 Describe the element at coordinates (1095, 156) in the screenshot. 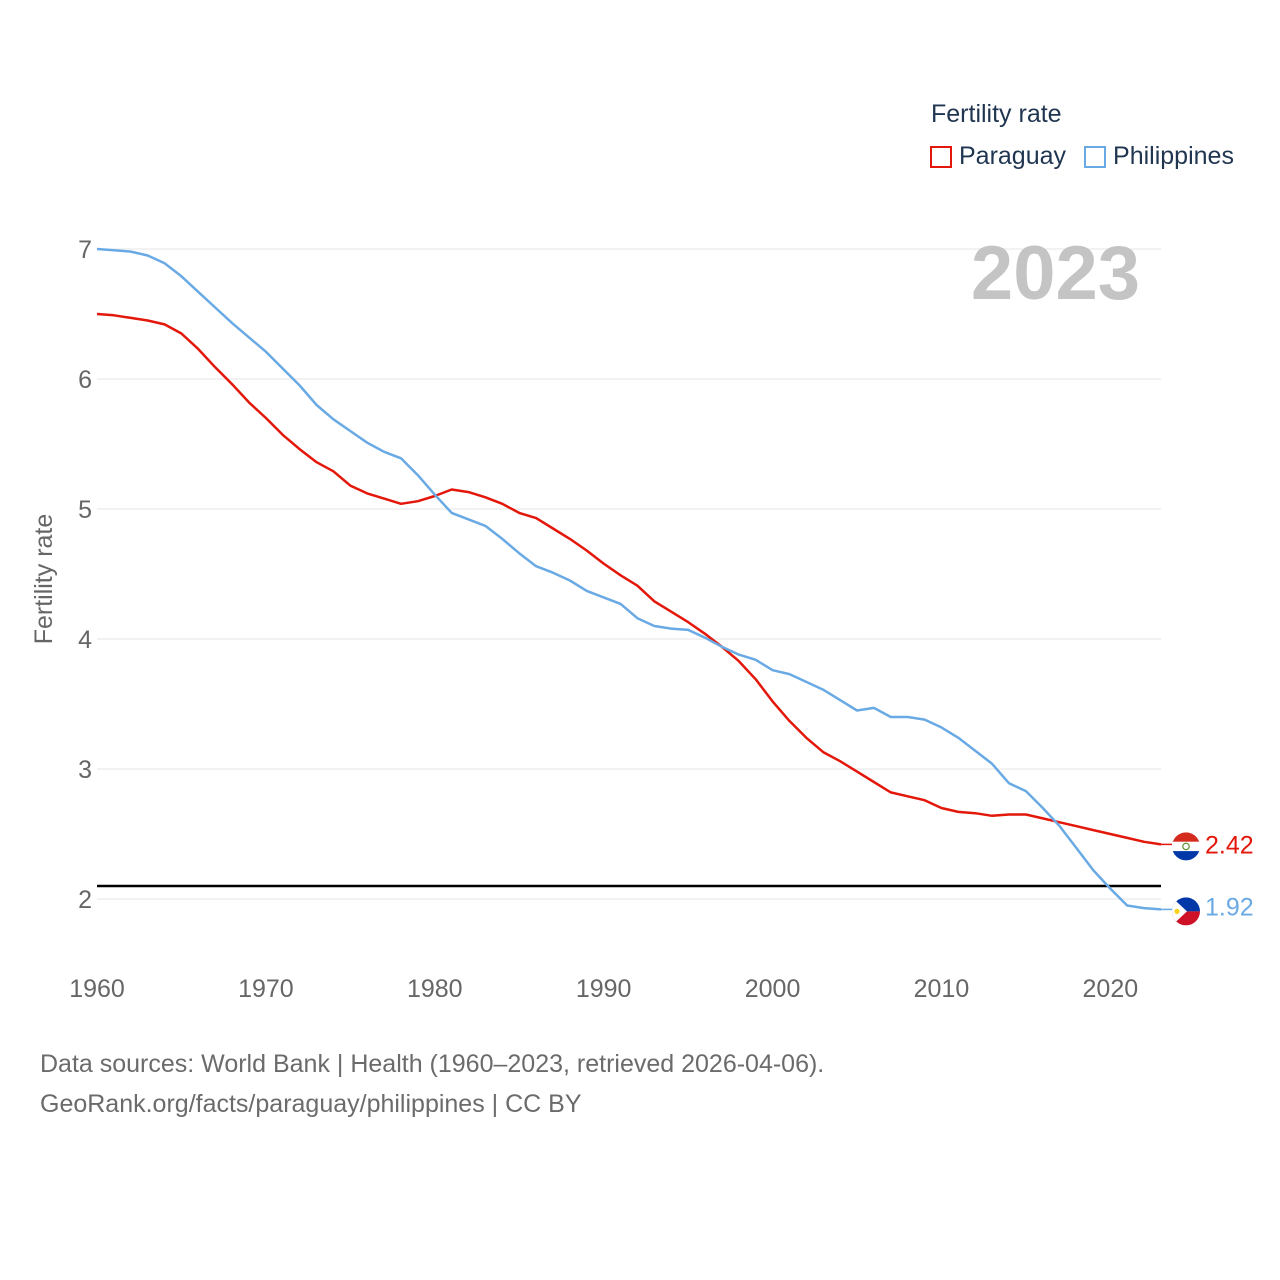

I see `philippines-swatch` at that location.